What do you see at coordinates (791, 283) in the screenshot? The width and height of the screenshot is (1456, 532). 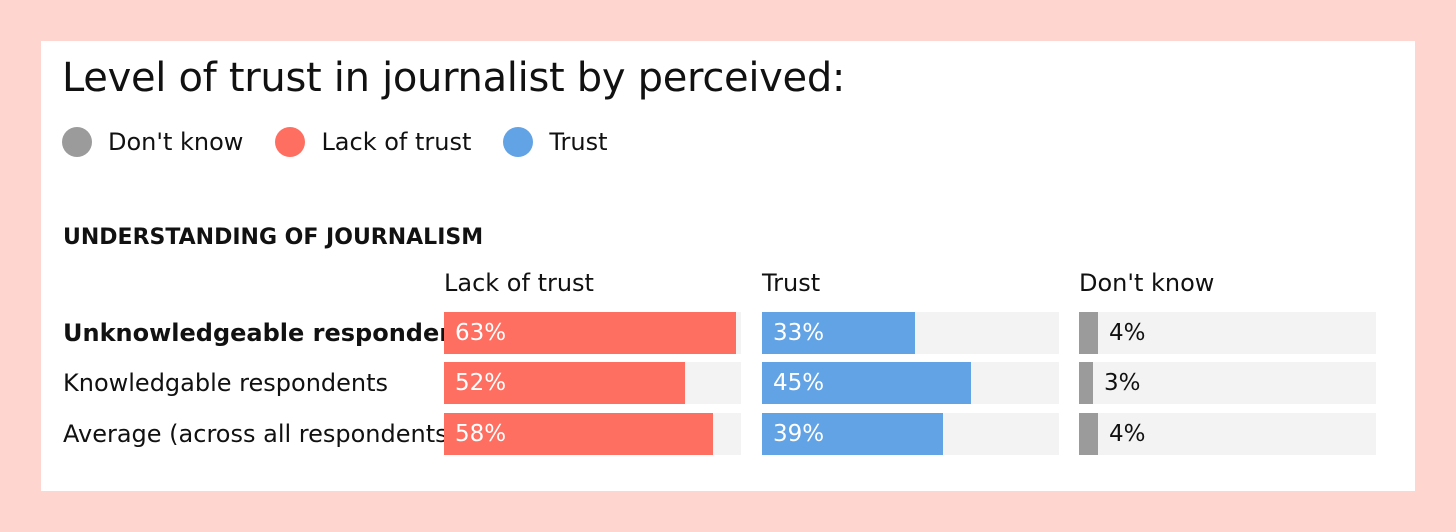 I see `column-header-trust: Trust` at bounding box center [791, 283].